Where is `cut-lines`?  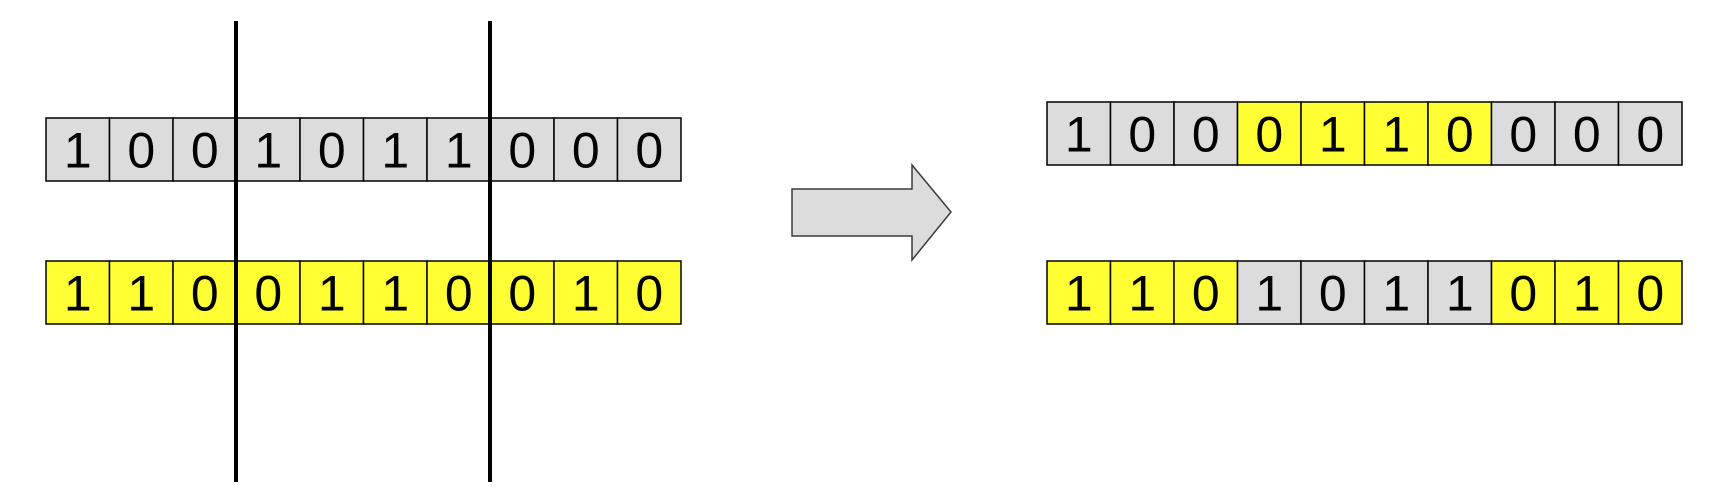
cut-lines is located at coordinates (363, 251).